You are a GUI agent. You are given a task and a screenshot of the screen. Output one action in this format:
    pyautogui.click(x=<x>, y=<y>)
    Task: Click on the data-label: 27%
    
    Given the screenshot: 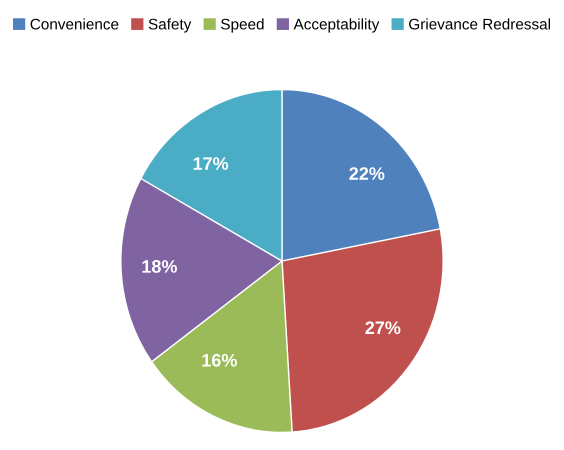 What is the action you would take?
    pyautogui.click(x=382, y=327)
    